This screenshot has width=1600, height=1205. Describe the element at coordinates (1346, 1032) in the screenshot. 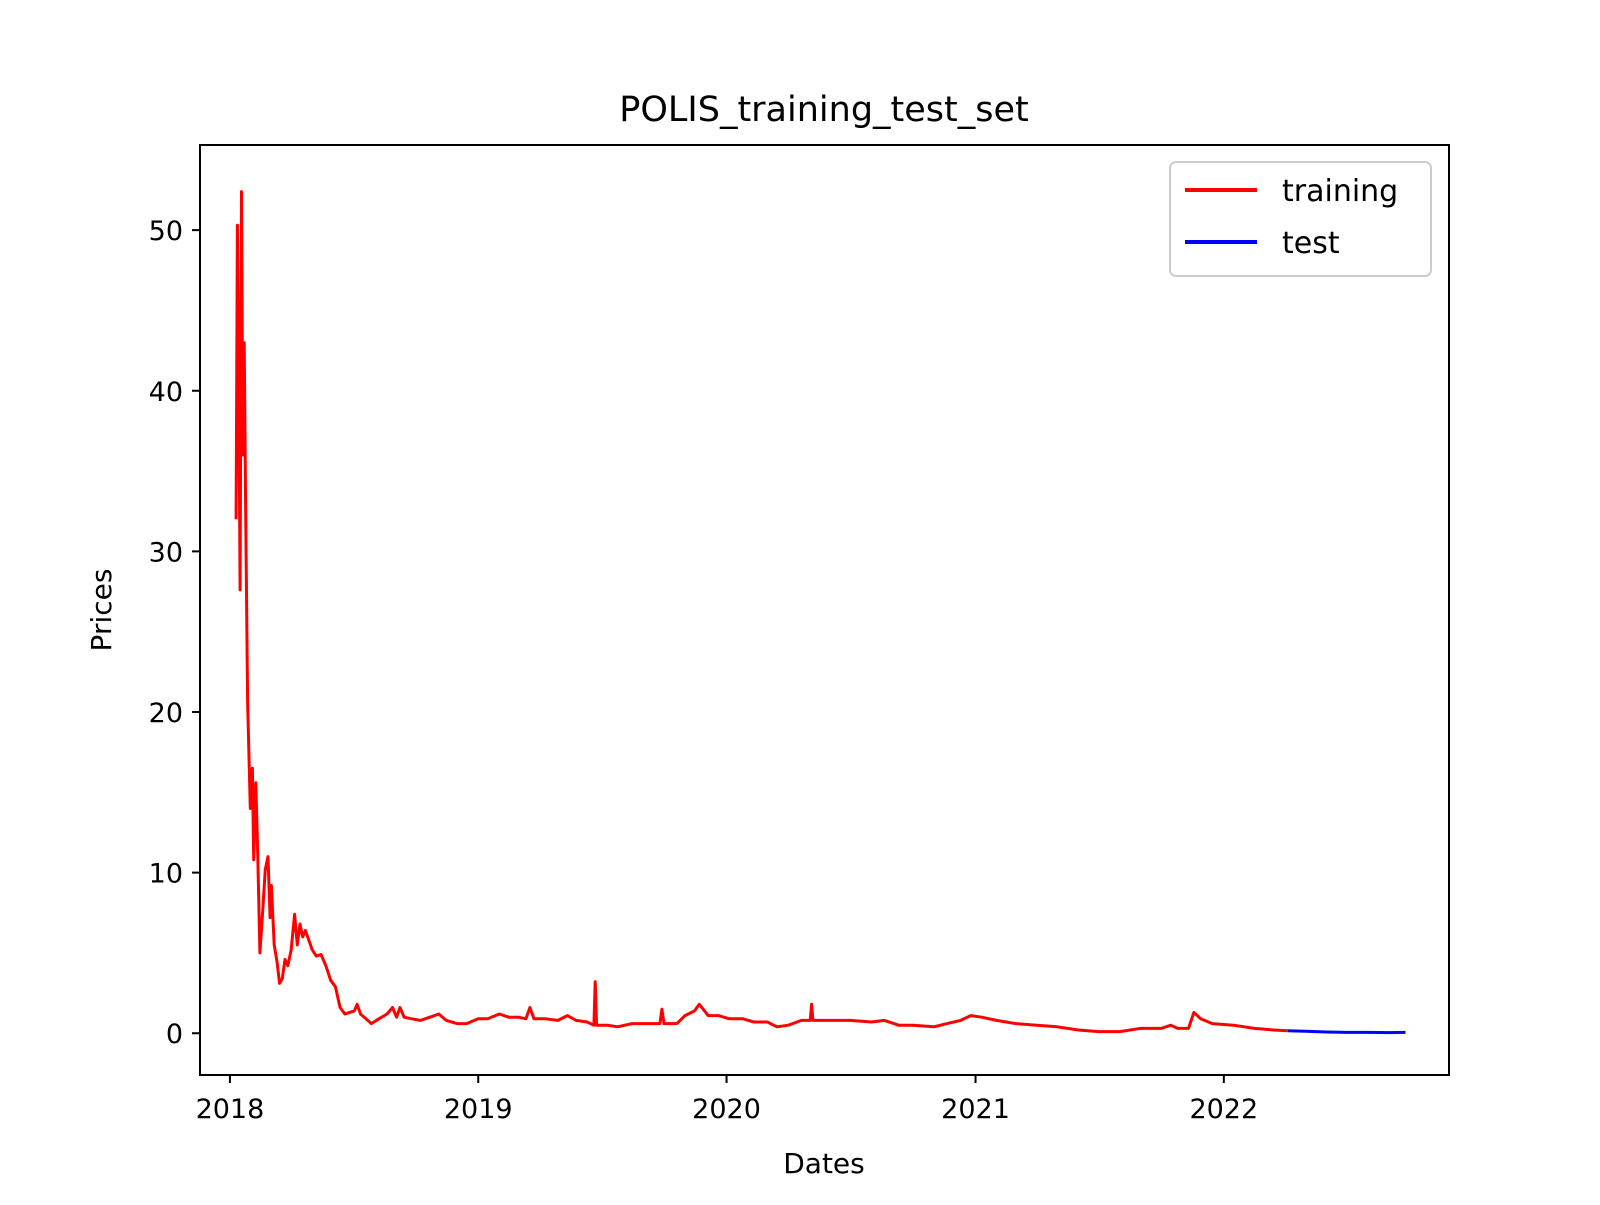

I see `series-line-test` at that location.